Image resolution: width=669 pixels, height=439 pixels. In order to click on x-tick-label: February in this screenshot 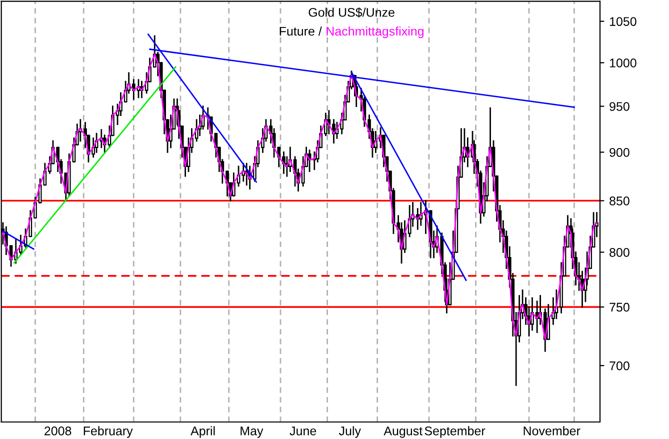, I will do `click(108, 432)`.